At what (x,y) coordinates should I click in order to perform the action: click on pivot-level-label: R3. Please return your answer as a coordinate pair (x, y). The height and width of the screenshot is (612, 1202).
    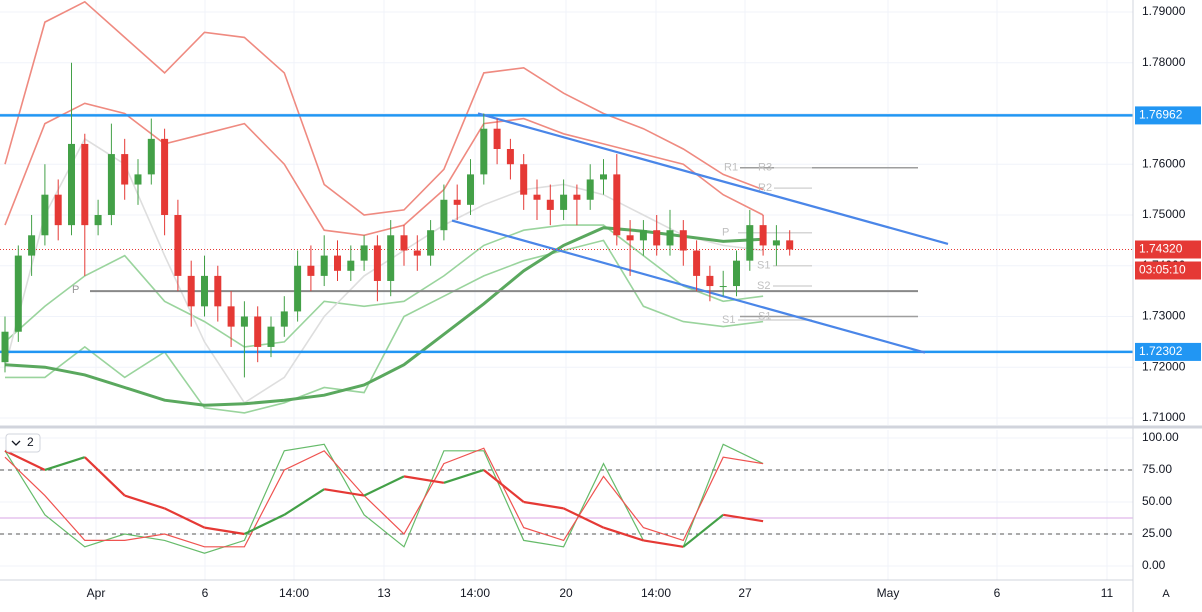
    Looking at the image, I should click on (765, 168).